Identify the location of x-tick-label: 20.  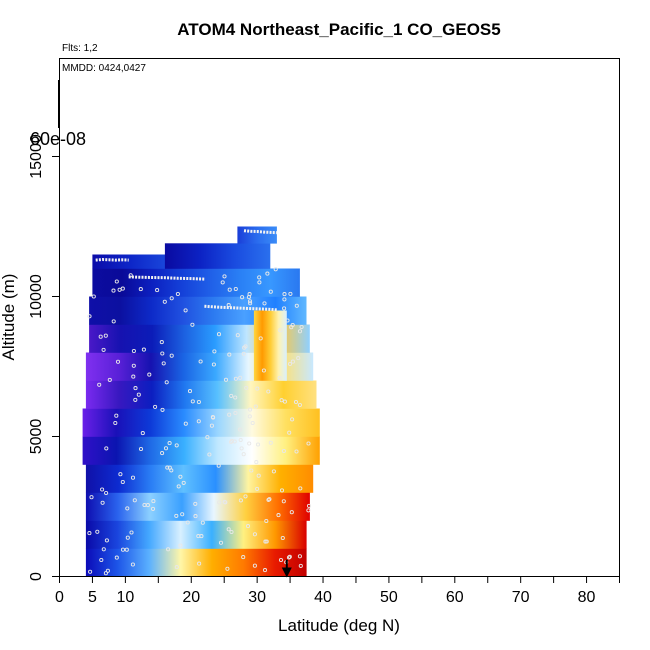
(191, 597).